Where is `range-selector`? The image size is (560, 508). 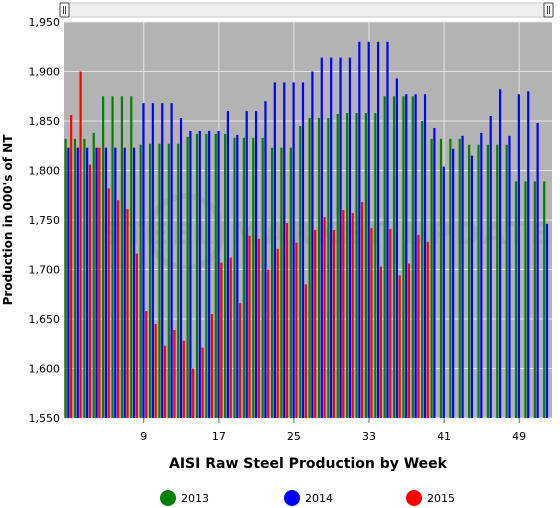
range-selector is located at coordinates (306, 10).